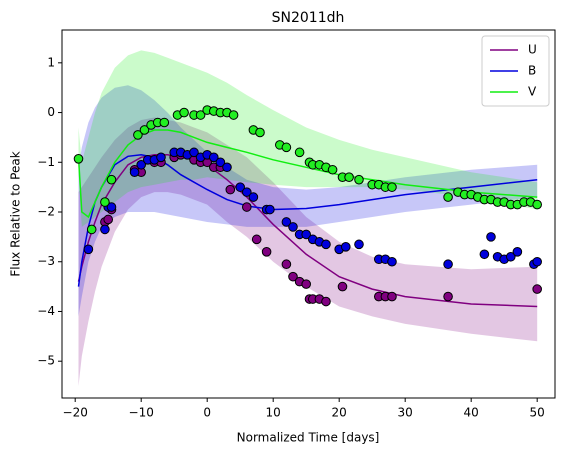 The height and width of the screenshot is (459, 565). Describe the element at coordinates (46, 212) in the screenshot. I see `y-tick-label: −2` at that location.